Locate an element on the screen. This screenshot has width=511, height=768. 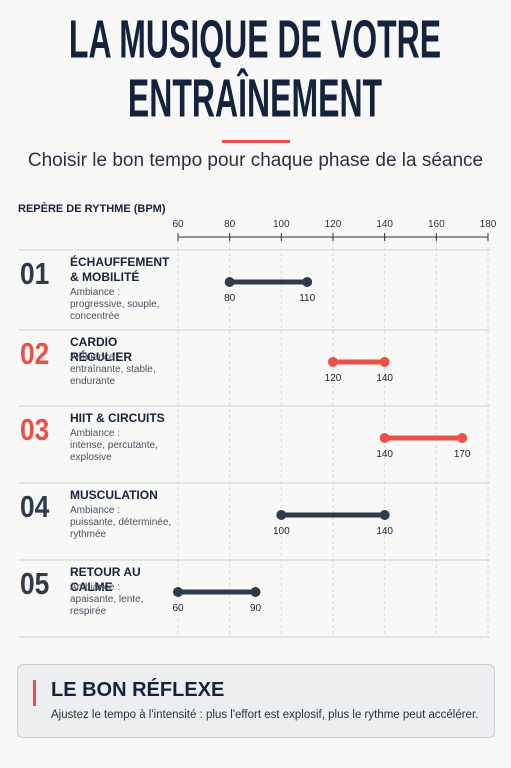
value-label: 100 is located at coordinates (281, 531).